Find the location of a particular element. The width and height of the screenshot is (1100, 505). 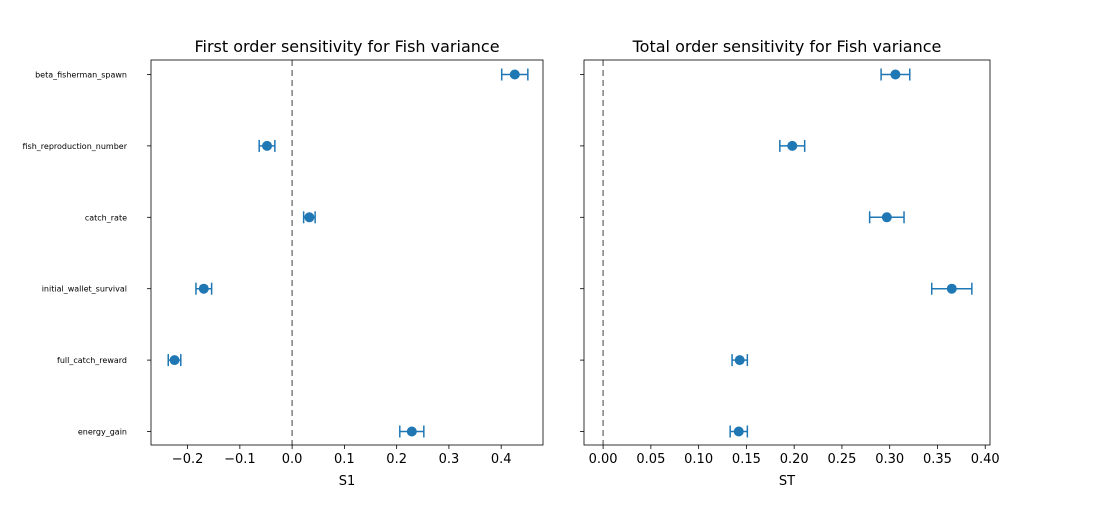

total-order-x-tick-label: 0.00 is located at coordinates (603, 459).